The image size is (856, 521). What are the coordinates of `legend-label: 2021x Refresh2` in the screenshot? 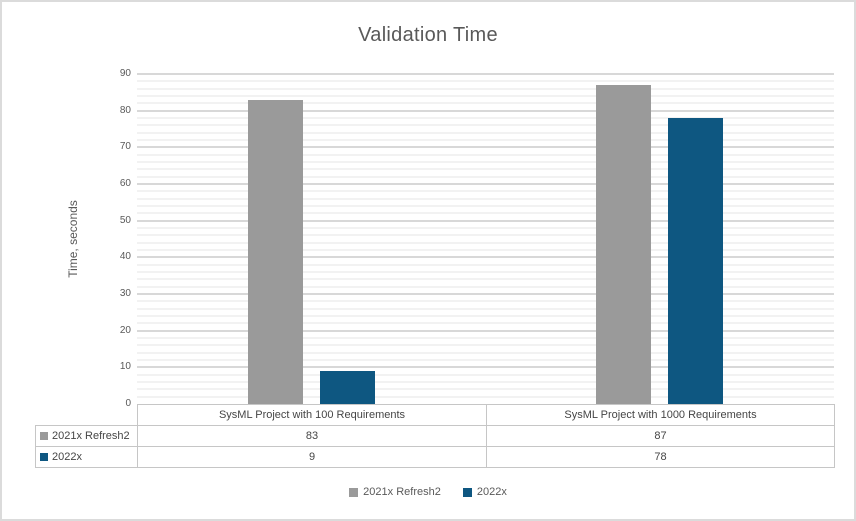 It's located at (402, 492).